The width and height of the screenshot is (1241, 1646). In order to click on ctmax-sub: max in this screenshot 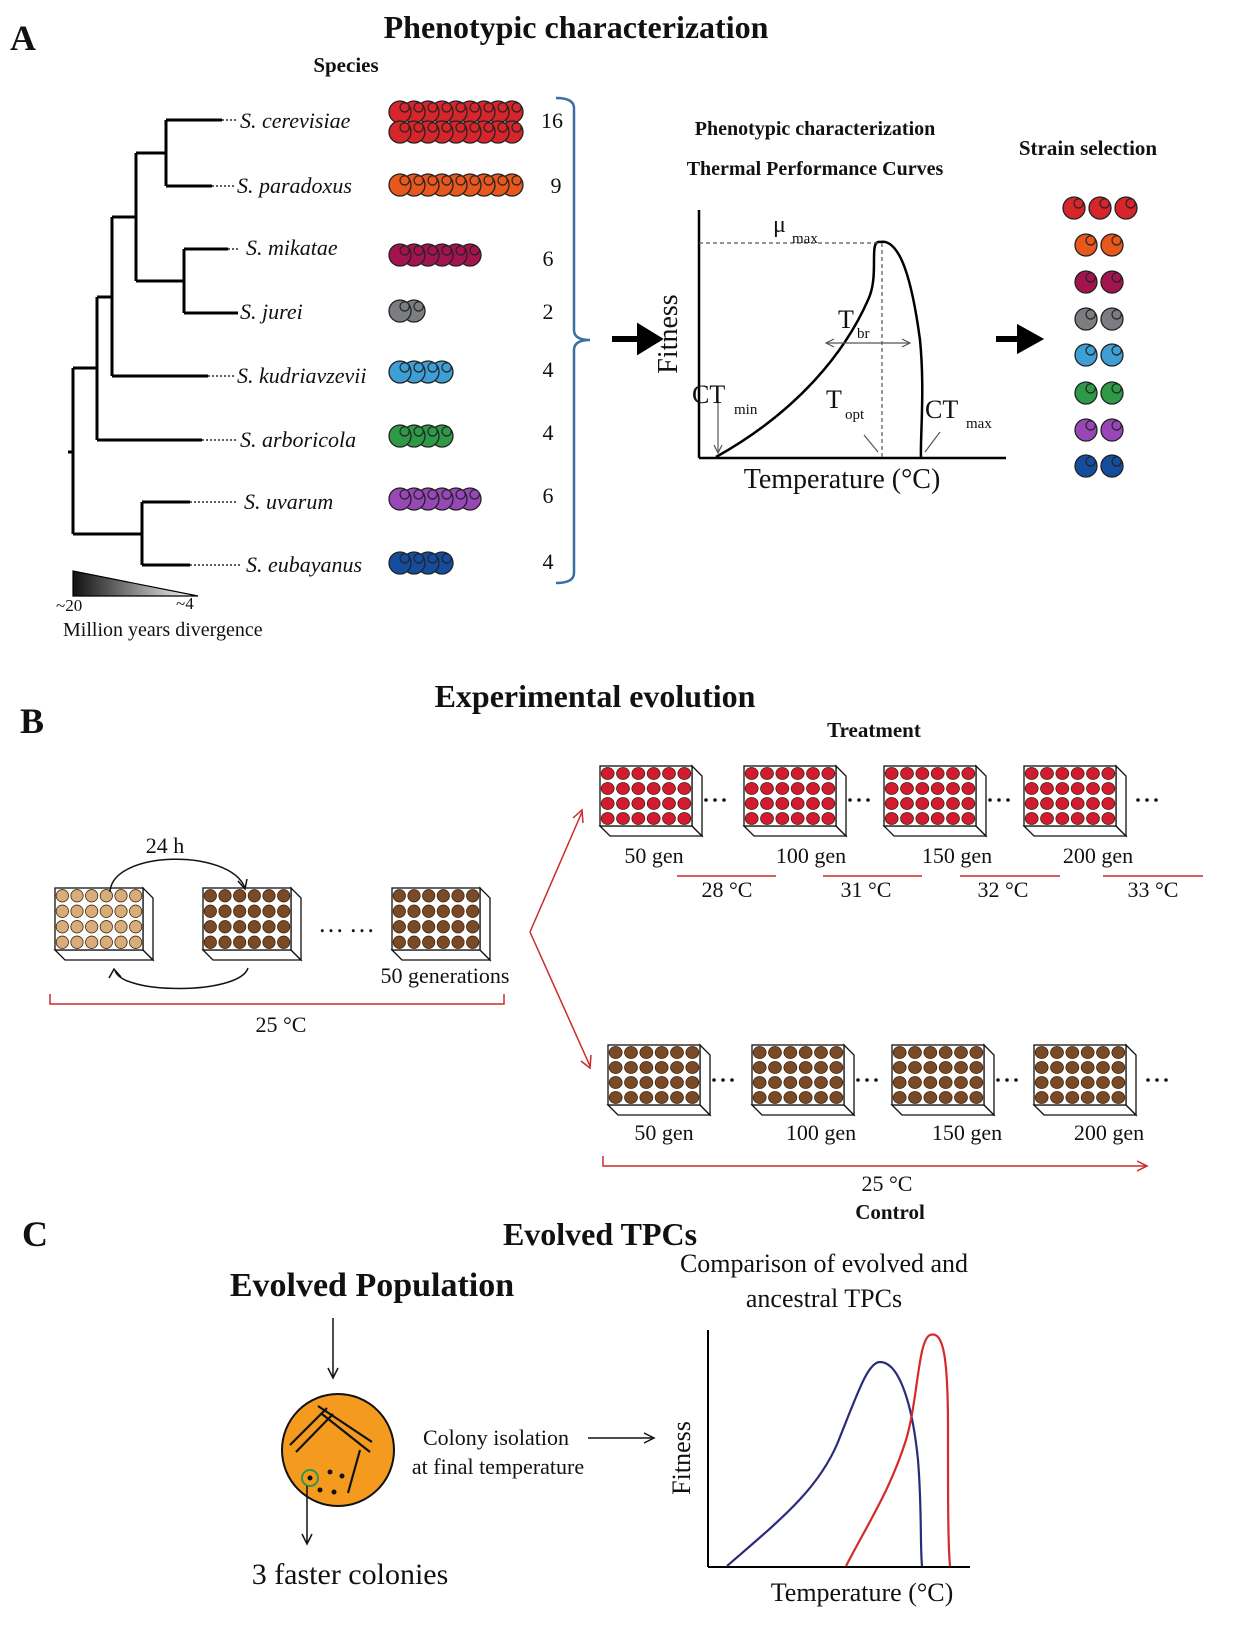, I will do `click(979, 424)`.